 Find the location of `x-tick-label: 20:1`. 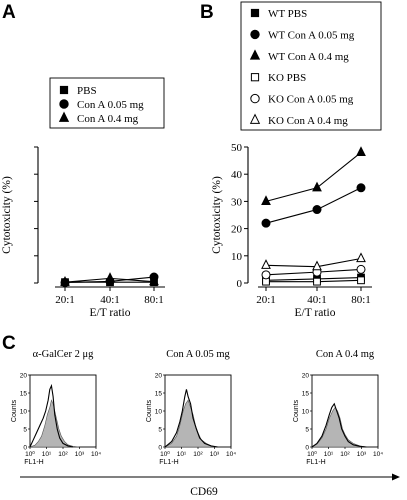

x-tick-label: 20:1 is located at coordinates (266, 300).